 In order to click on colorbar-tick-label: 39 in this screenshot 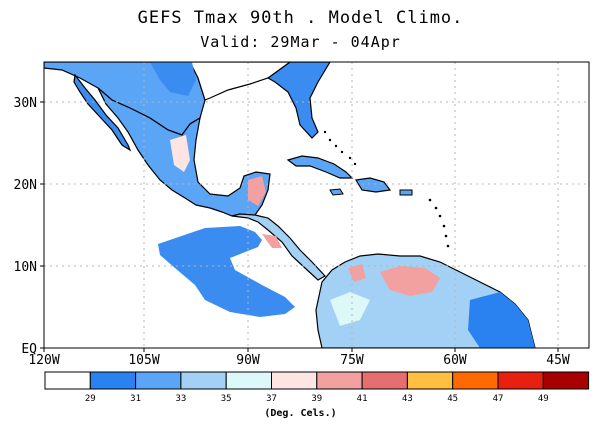, I will do `click(316, 399)`.